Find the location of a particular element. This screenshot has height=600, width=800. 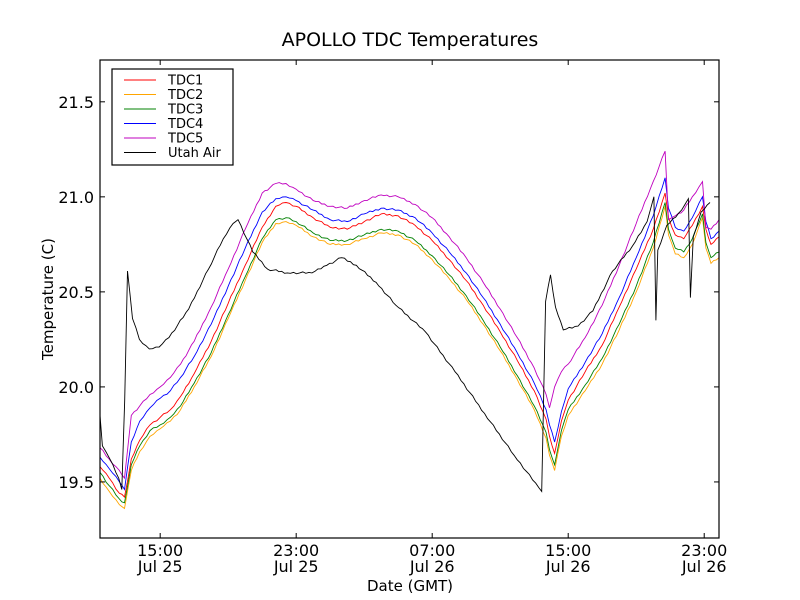

legend-item-tdc4: TDC4 is located at coordinates (163, 124).